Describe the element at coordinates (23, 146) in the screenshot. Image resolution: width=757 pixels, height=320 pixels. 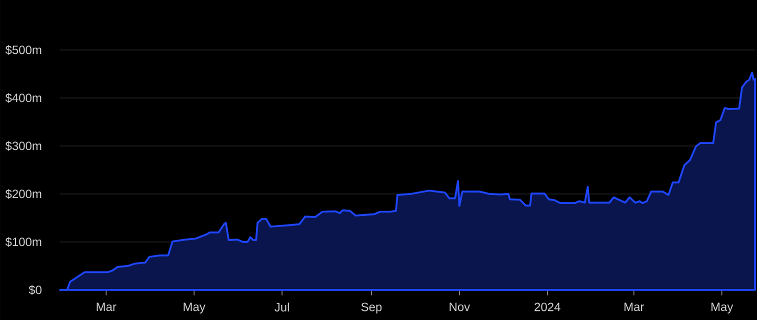
I see `y-tick-label: $300m` at that location.